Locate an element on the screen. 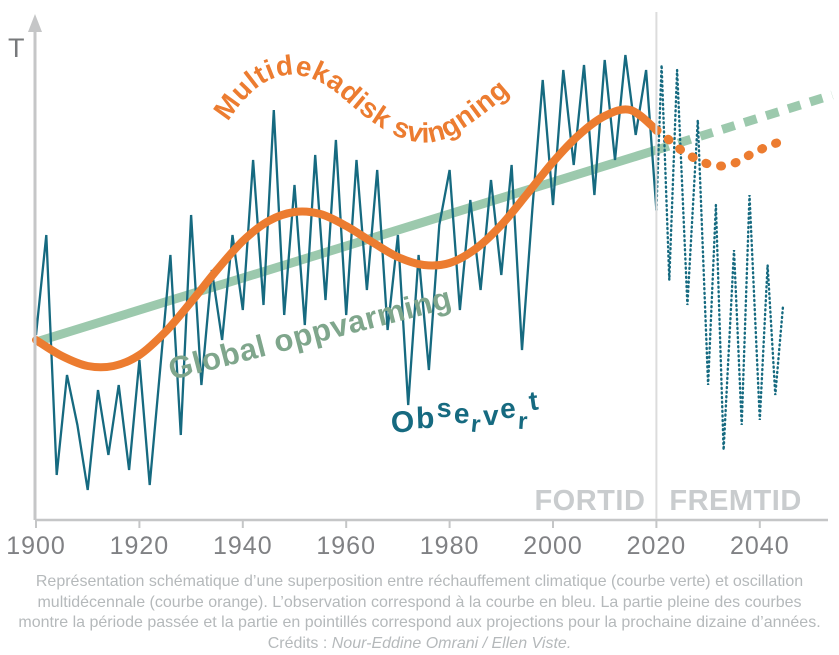 Image resolution: width=839 pixels, height=655 pixels. x-tick-label-1940: 1940 is located at coordinates (243, 546).